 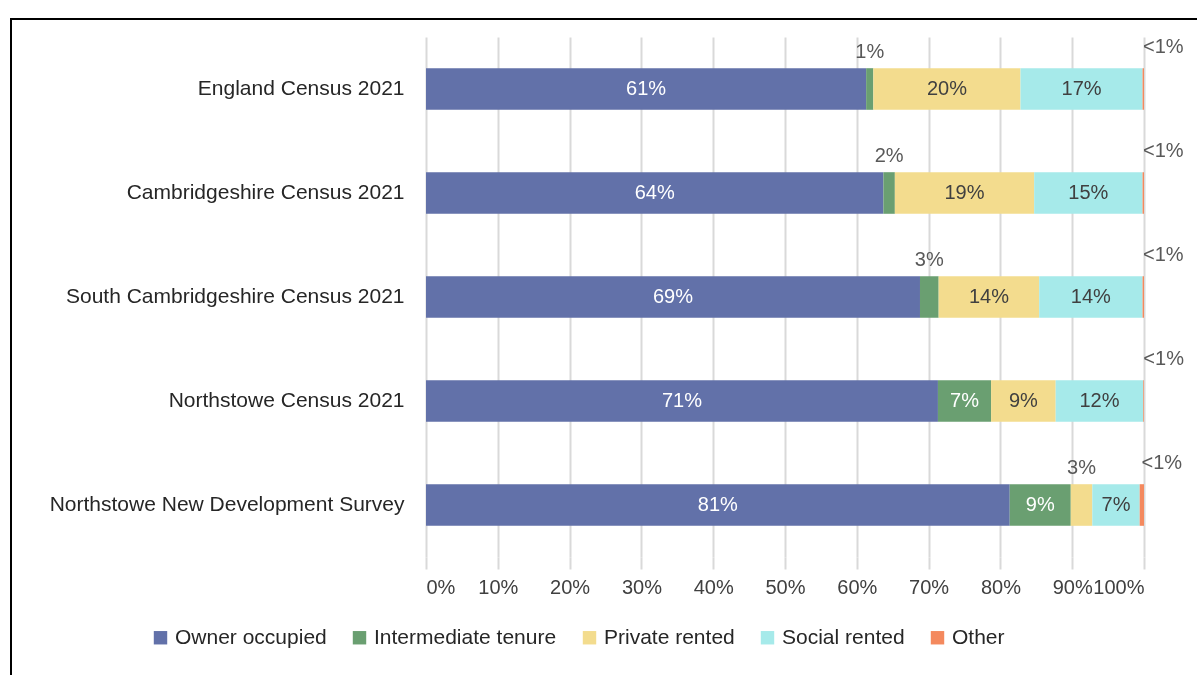 I want to click on data-label: 69%, so click(x=673, y=296).